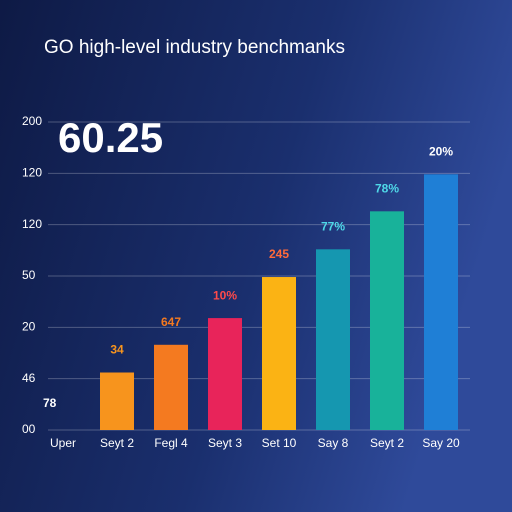 The height and width of the screenshot is (512, 512). I want to click on x-tick-label: Say 8, so click(333, 443).